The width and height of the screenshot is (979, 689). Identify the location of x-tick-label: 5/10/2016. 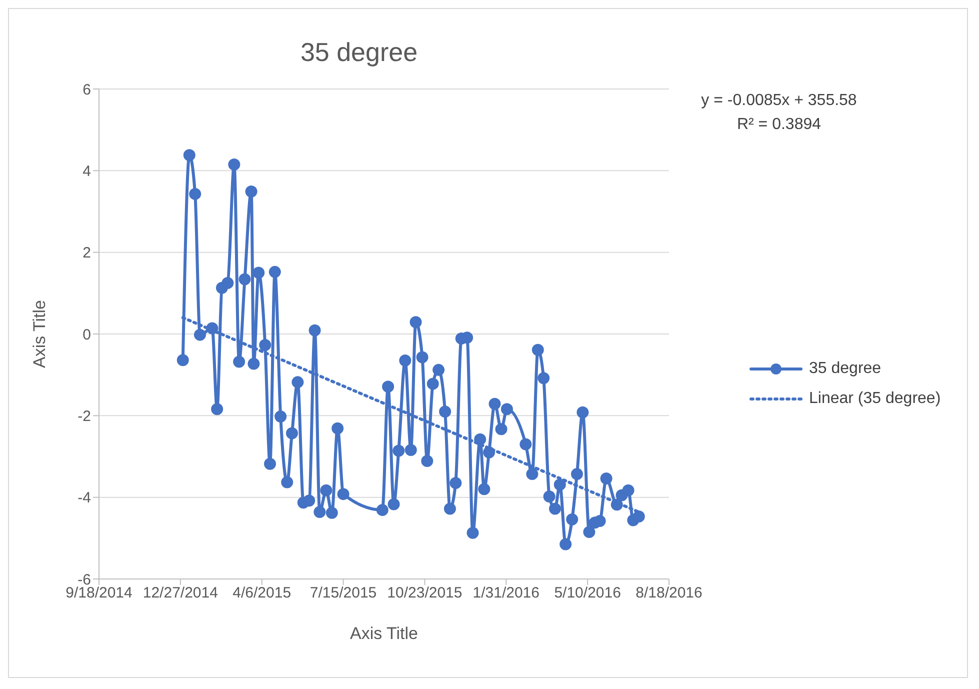
(587, 593).